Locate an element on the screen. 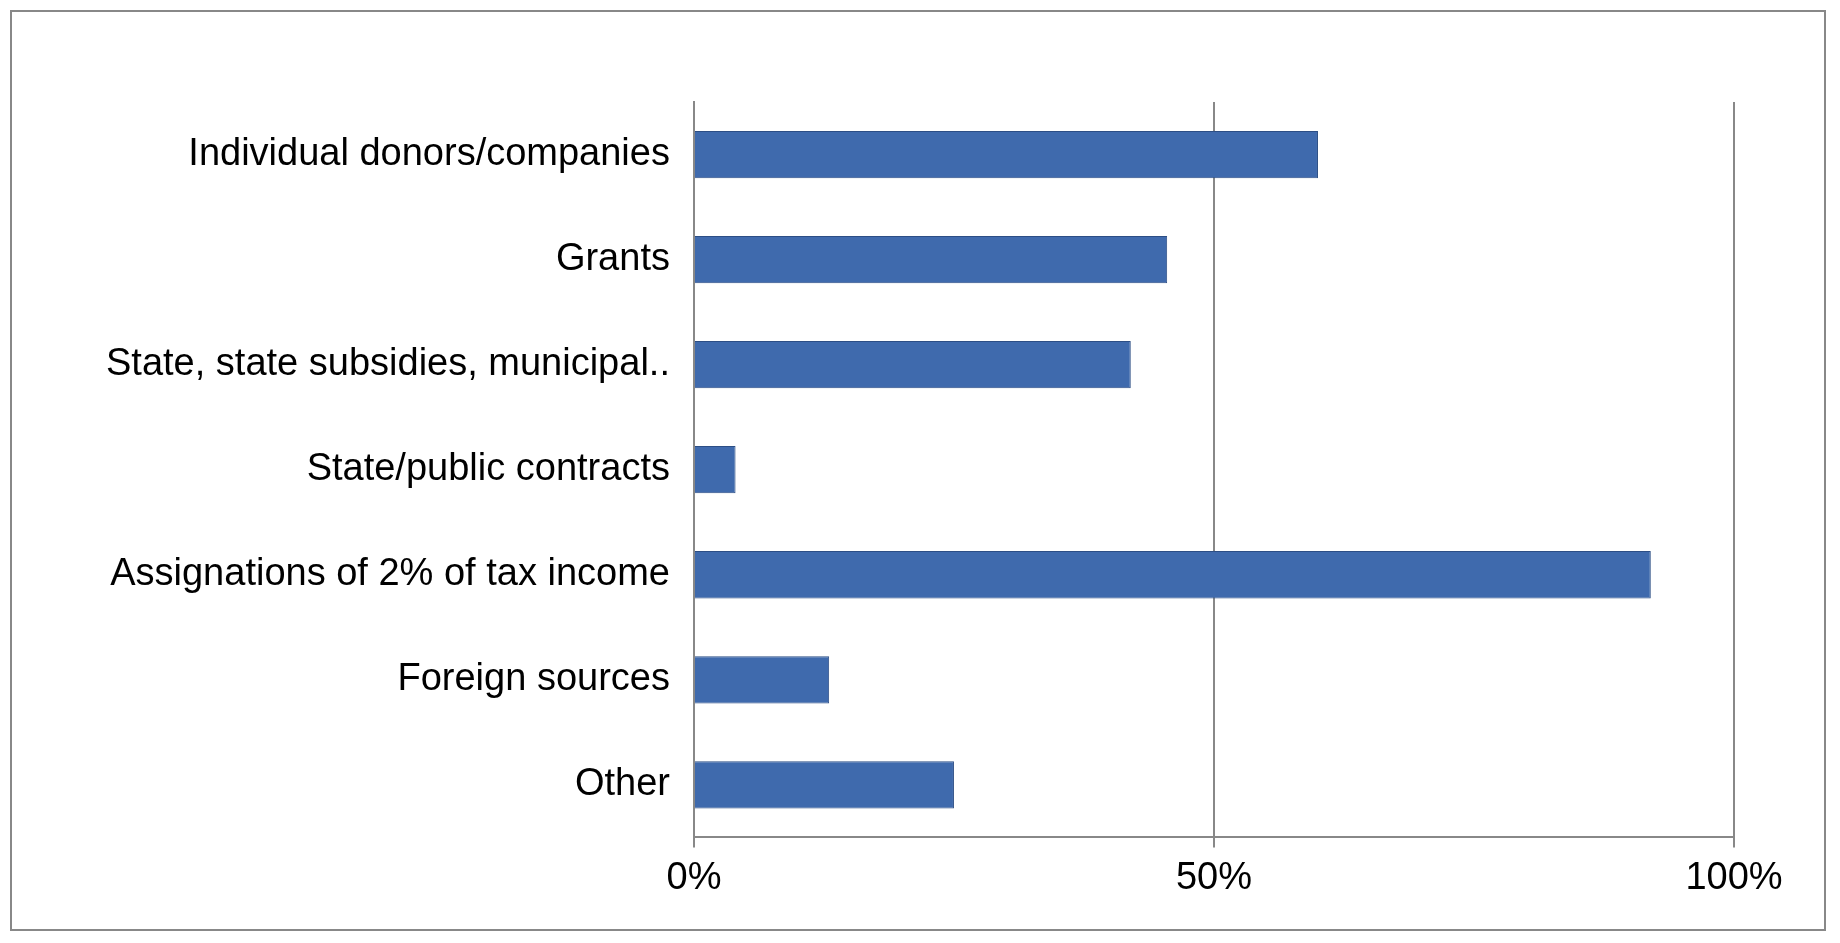 This screenshot has width=1840, height=943. y-tick-label: Grants is located at coordinates (612, 257).